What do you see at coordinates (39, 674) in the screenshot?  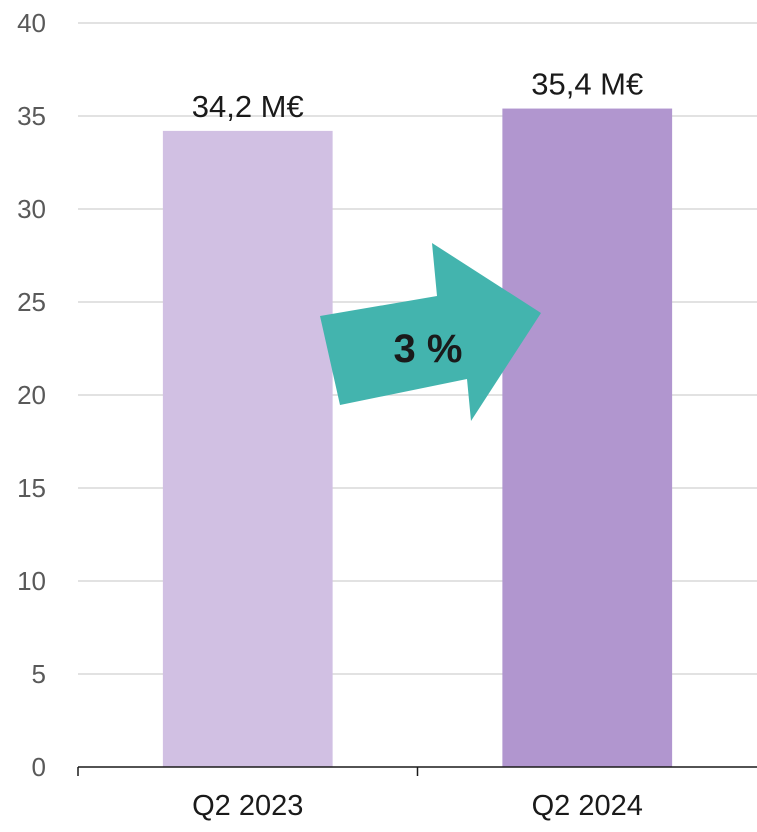 I see `y-tick-label: 5` at bounding box center [39, 674].